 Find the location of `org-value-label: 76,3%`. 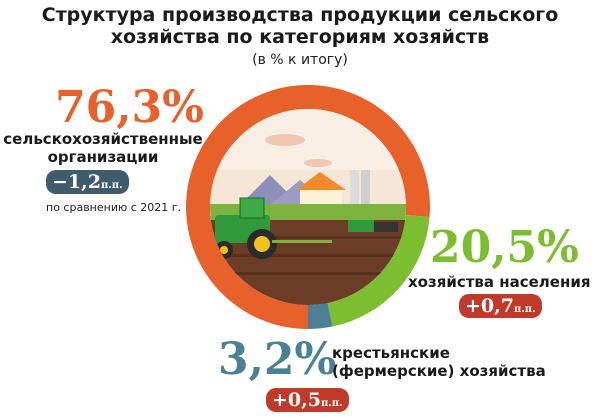

org-value-label: 76,3% is located at coordinates (129, 107).